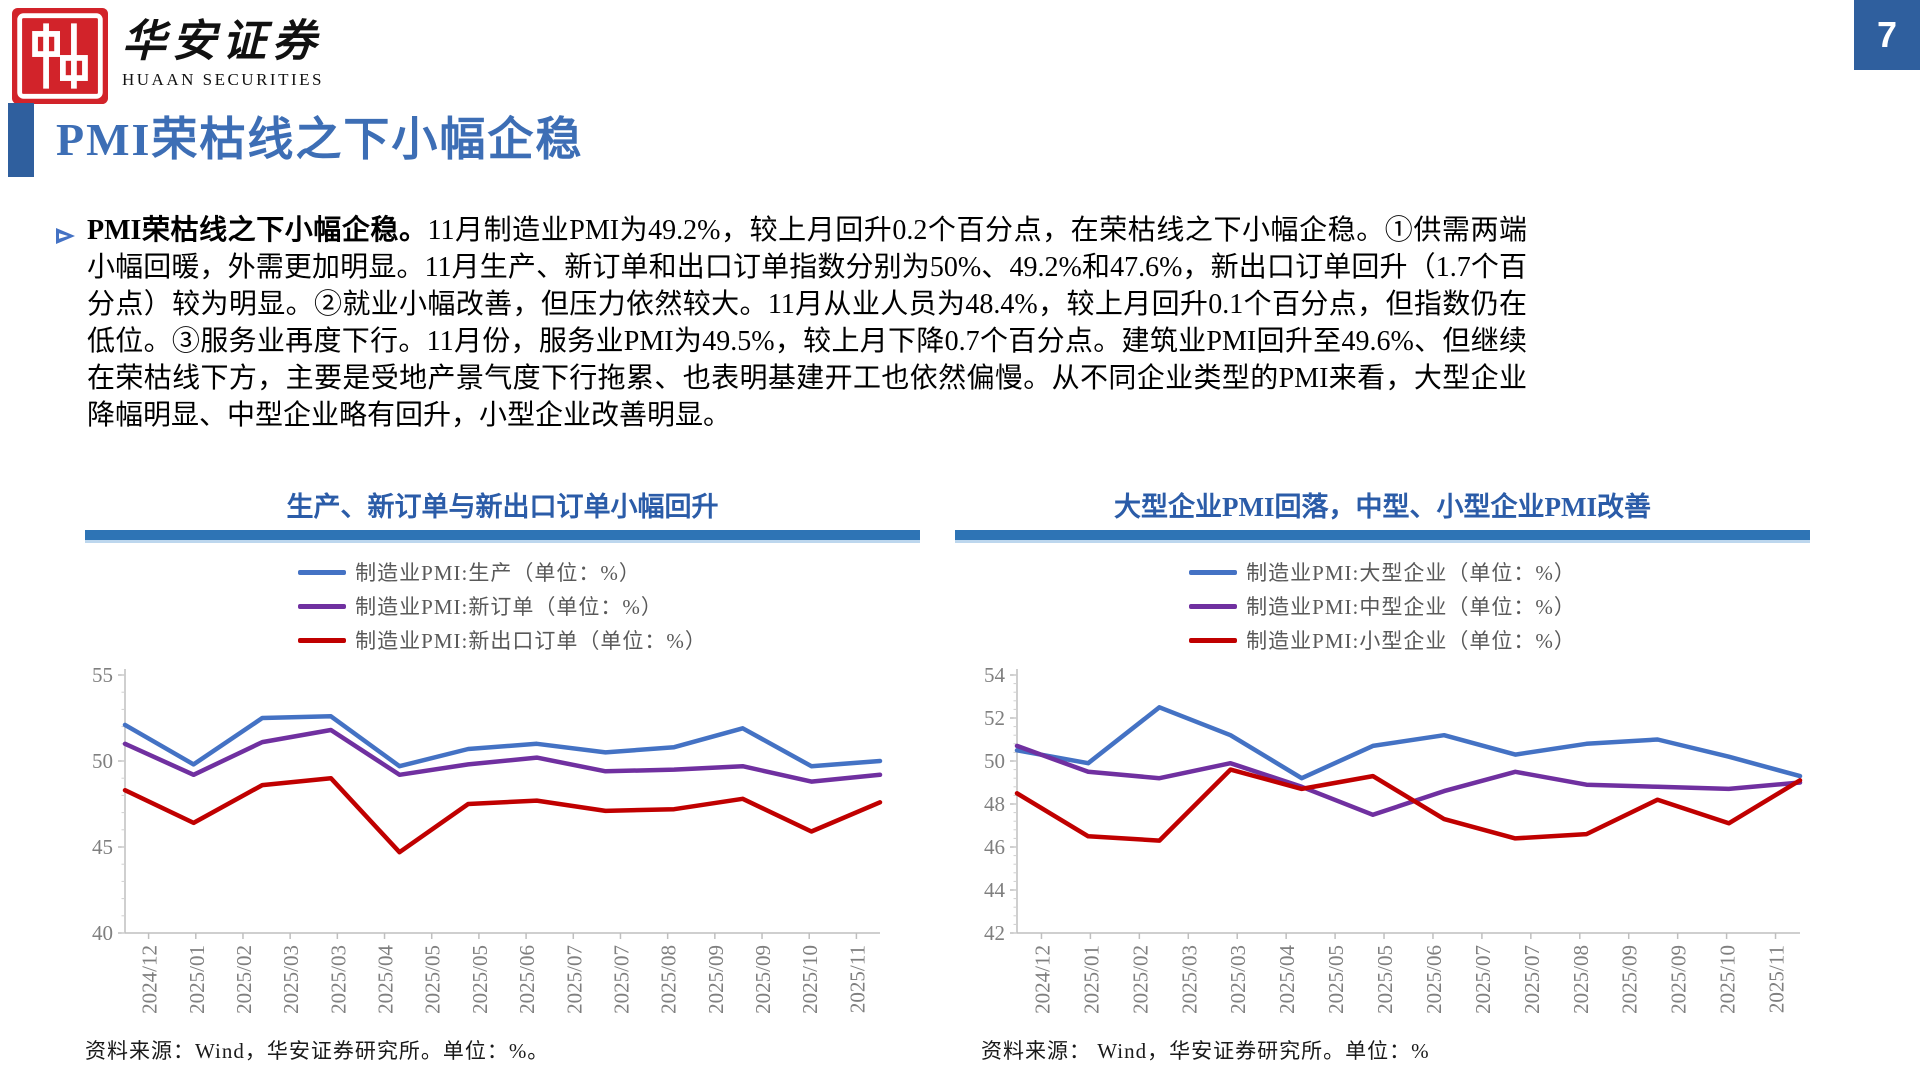 The width and height of the screenshot is (1920, 1080). I want to click on y-tick-label: 54, so click(995, 675).